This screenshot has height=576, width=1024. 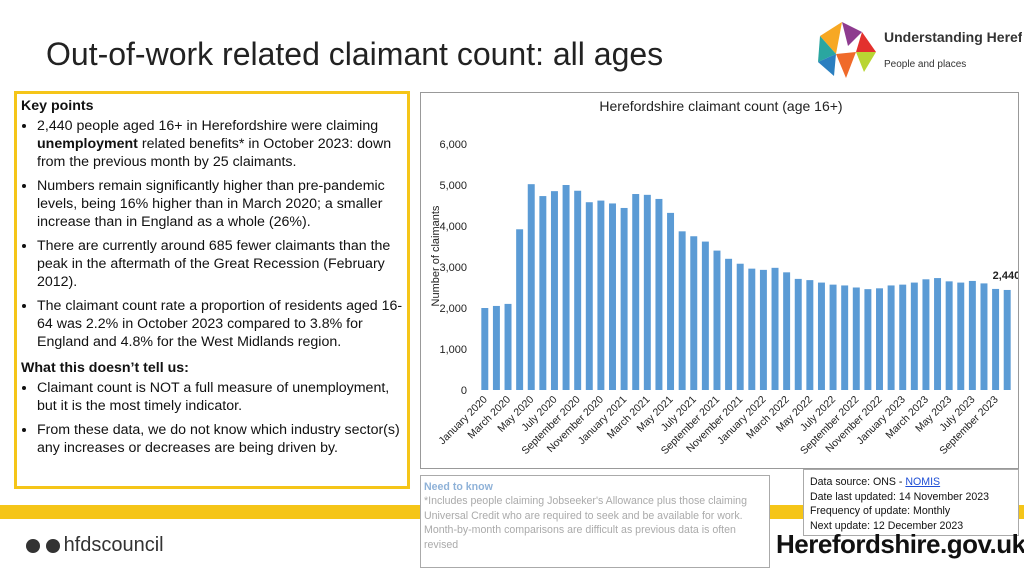 What do you see at coordinates (113, 545) in the screenshot?
I see `social-handle: hfdscouncil` at bounding box center [113, 545].